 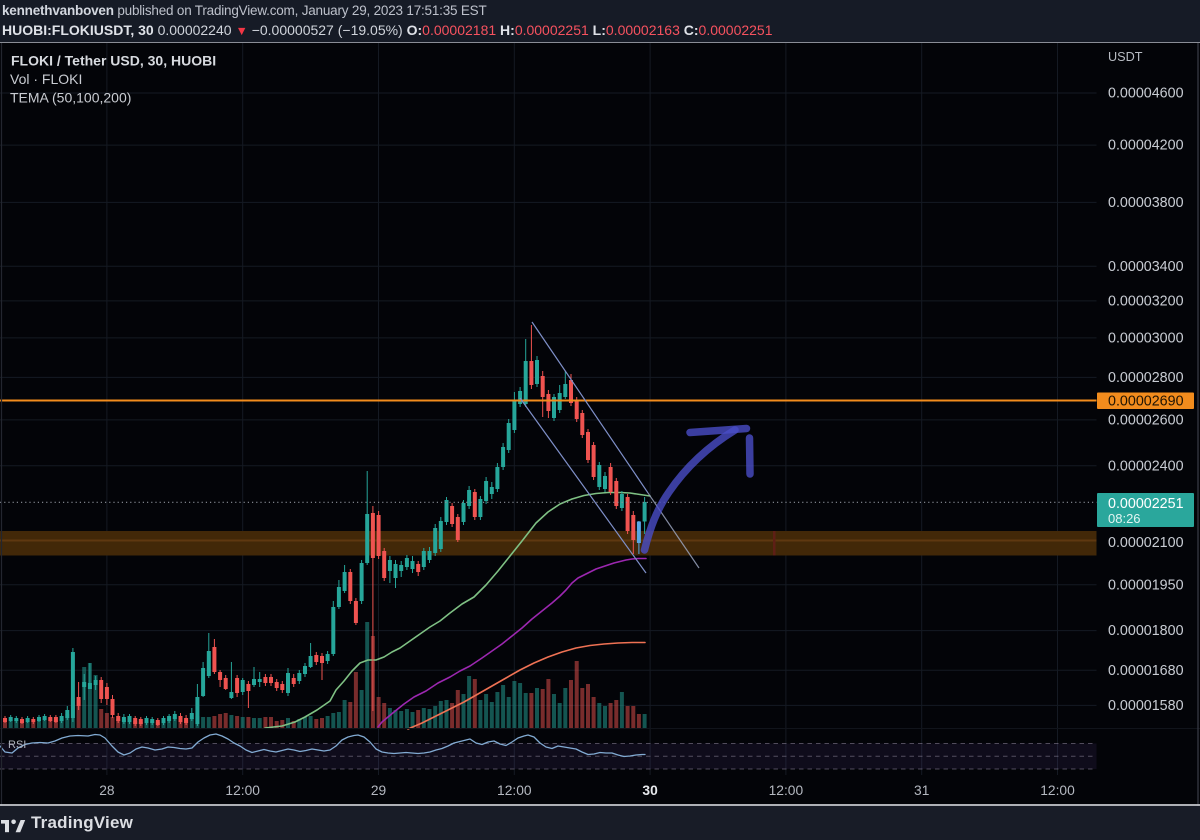 I want to click on svg-text: 0.00004600, so click(x=1146, y=94).